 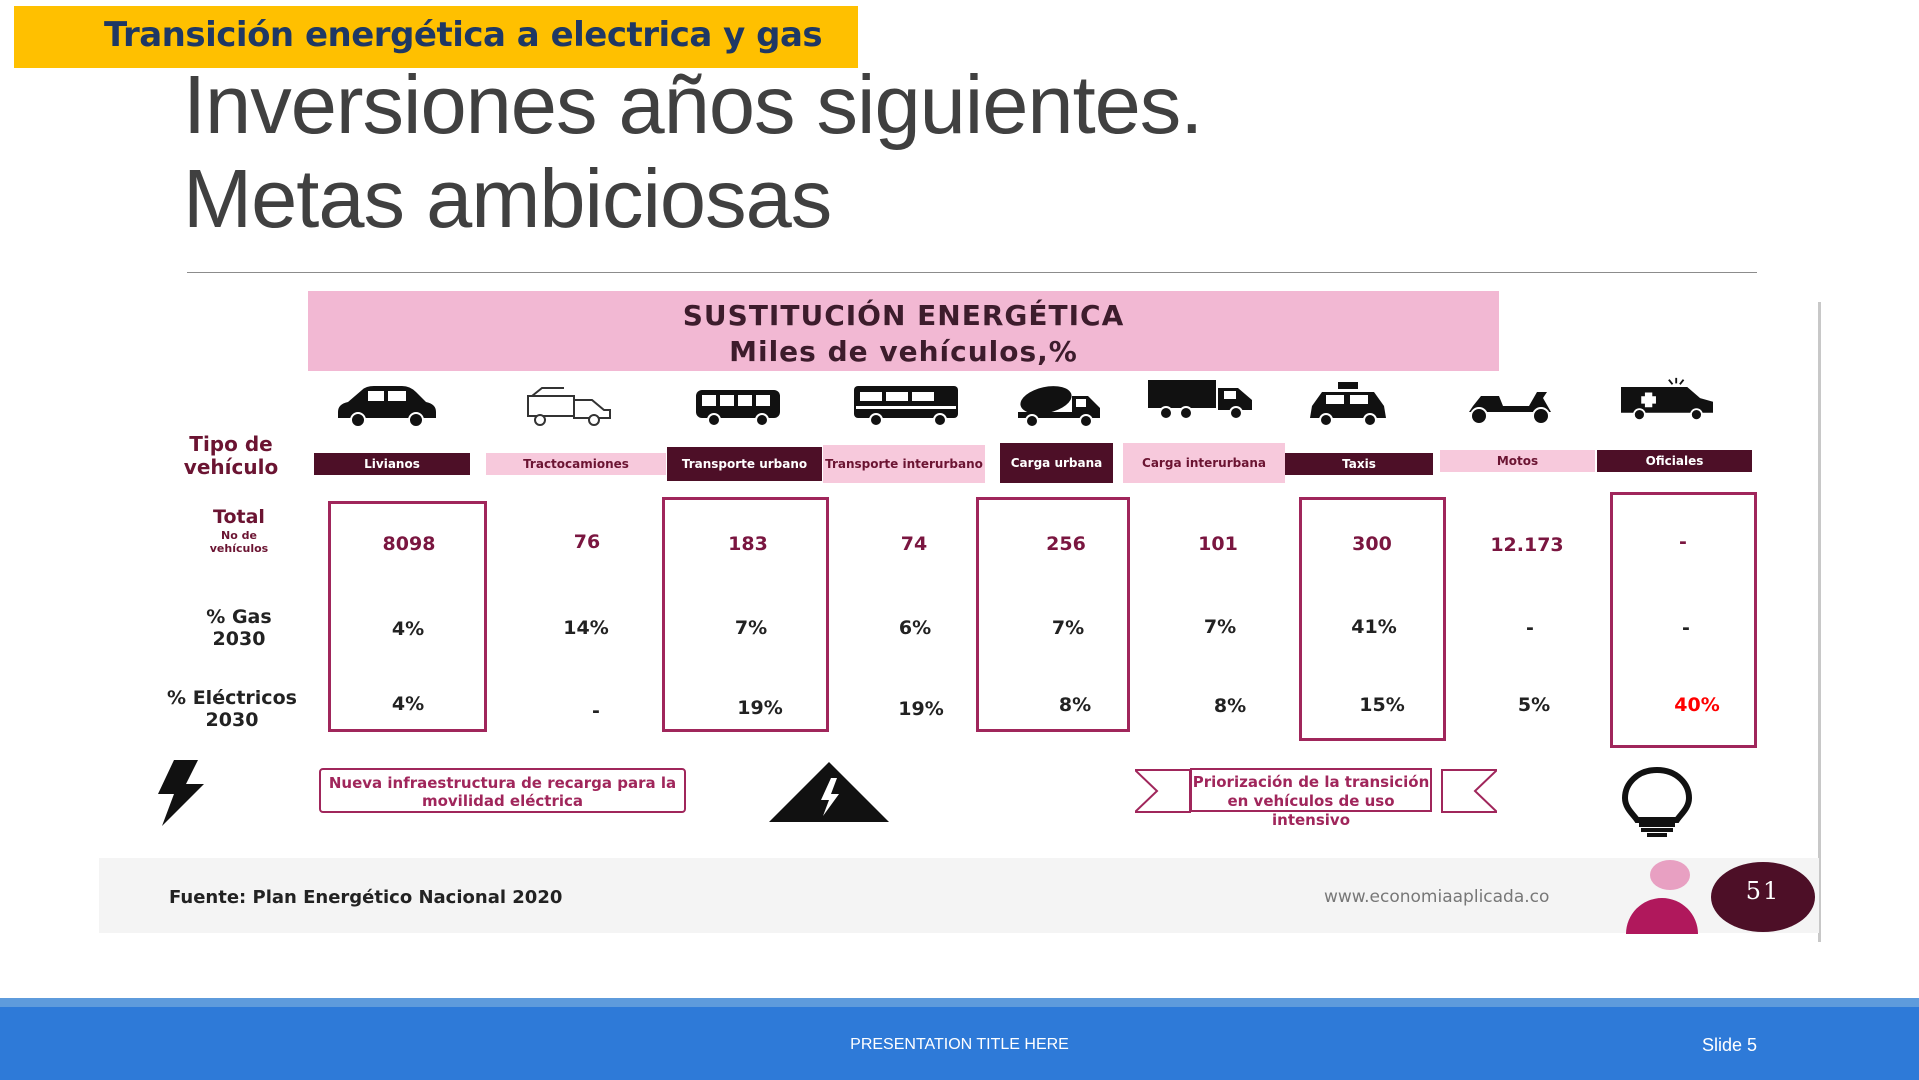 I want to click on presentation-title: PRESENTATION TITLE HERE, so click(x=959, y=1044).